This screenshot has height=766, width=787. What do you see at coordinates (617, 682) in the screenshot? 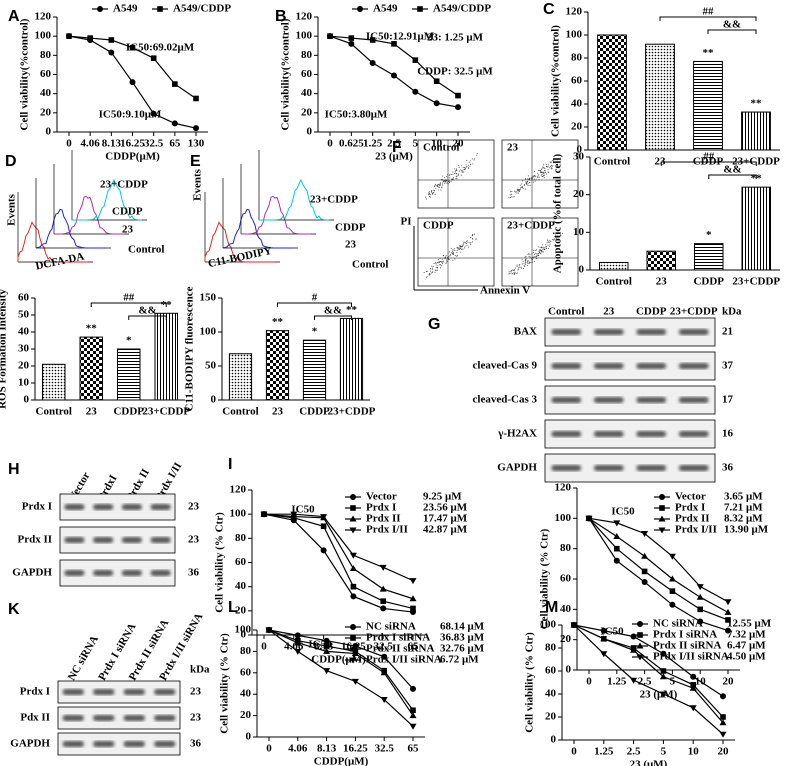
I see `x-tick-label: 1.25` at bounding box center [617, 682].